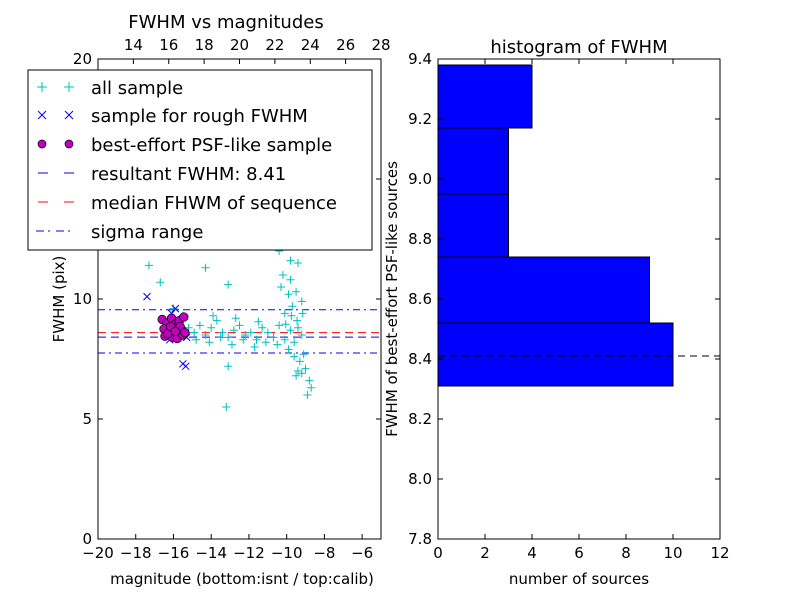  I want to click on x-marker-icon, so click(55, 115).